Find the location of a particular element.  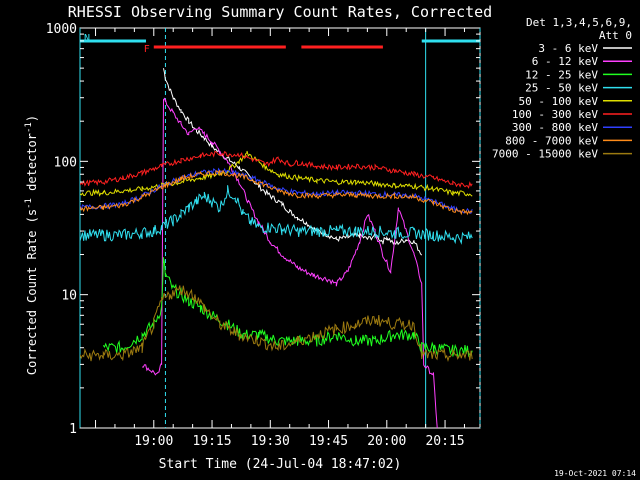

y-axis-label-end: ) is located at coordinates (32, 118).